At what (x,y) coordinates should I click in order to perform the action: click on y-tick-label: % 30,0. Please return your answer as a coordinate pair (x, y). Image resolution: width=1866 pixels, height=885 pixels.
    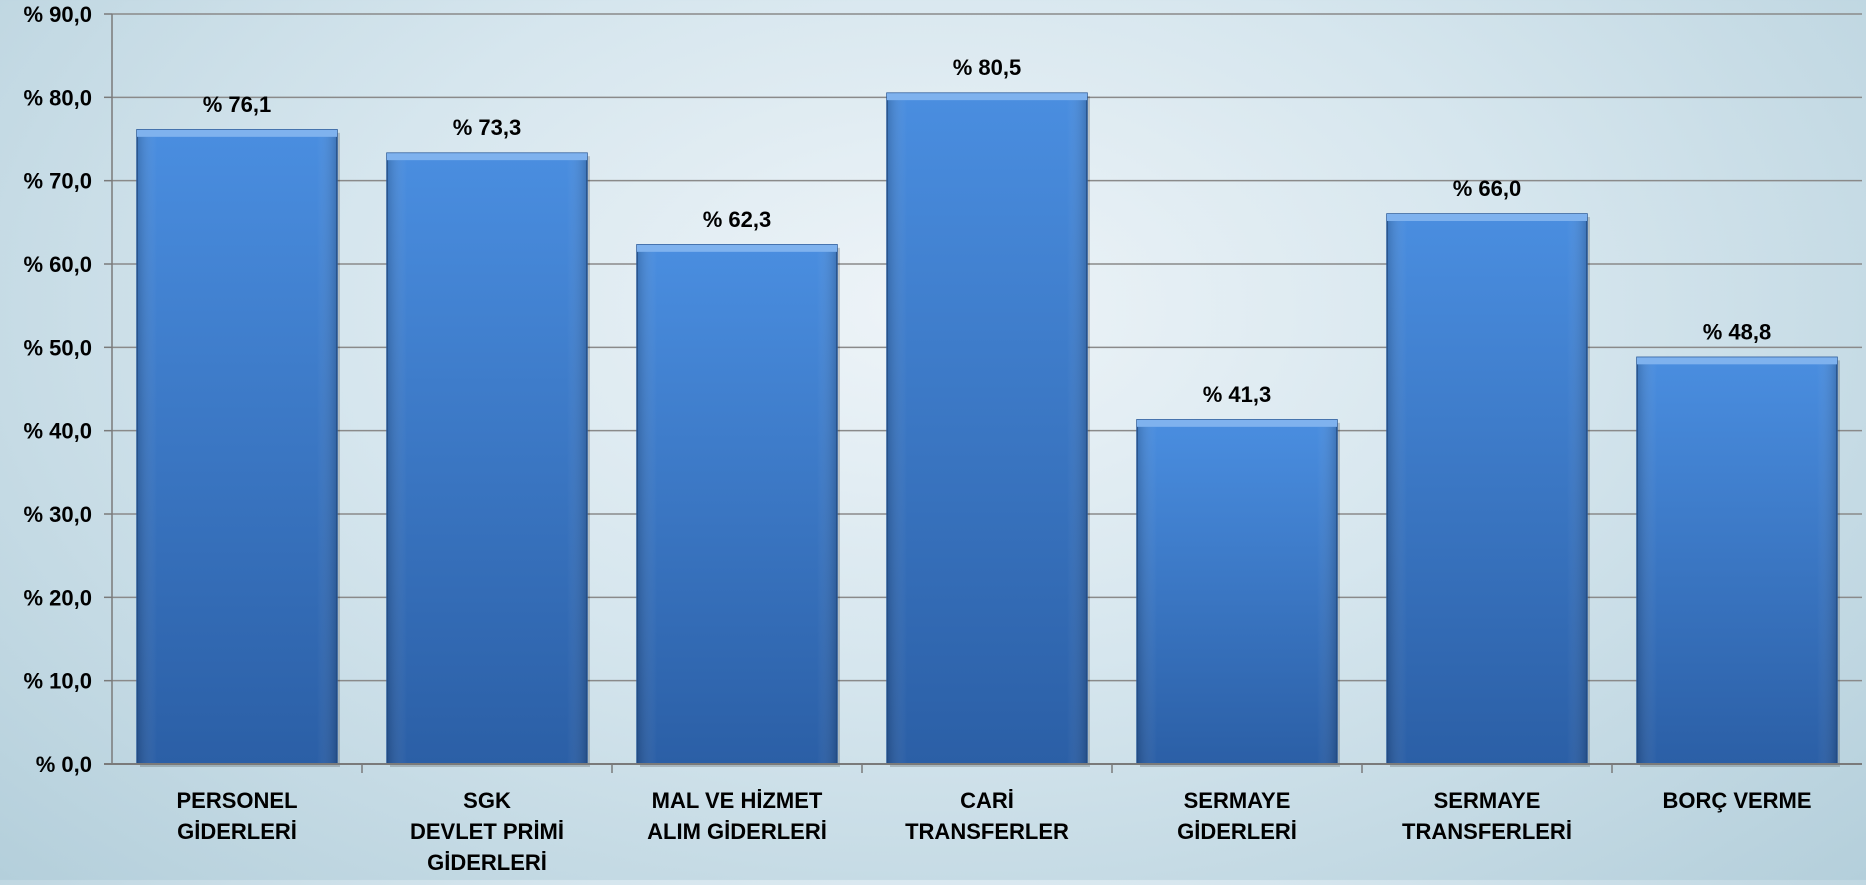
    Looking at the image, I should click on (58, 514).